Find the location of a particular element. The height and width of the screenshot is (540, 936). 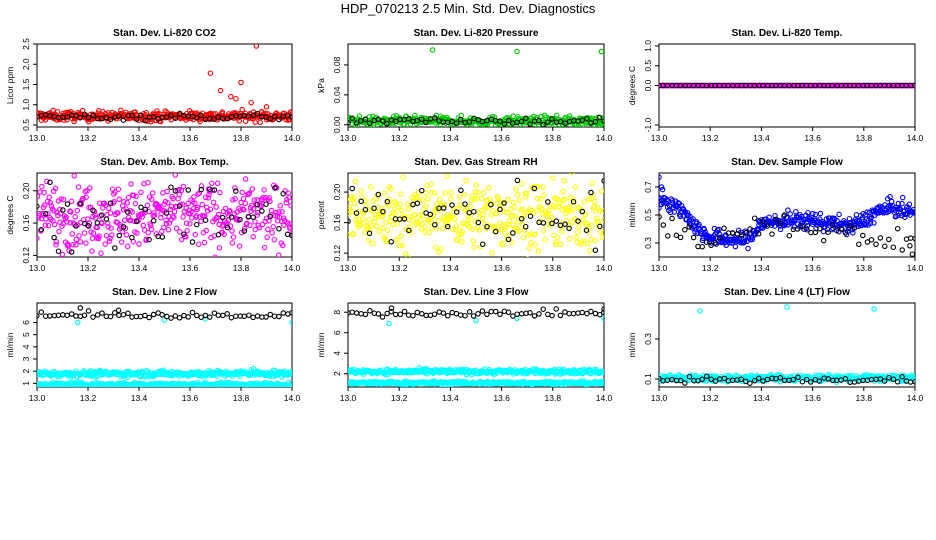

y-axis-label: ml/min is located at coordinates (632, 344).